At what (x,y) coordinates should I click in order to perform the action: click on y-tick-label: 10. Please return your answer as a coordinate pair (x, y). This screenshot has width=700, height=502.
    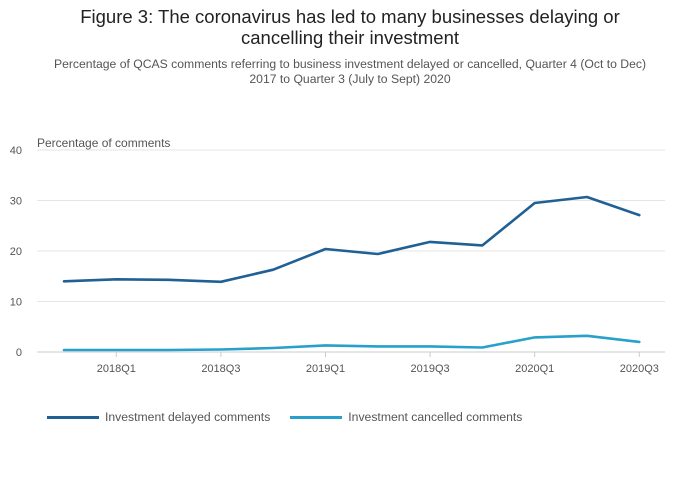
    Looking at the image, I should click on (16, 303).